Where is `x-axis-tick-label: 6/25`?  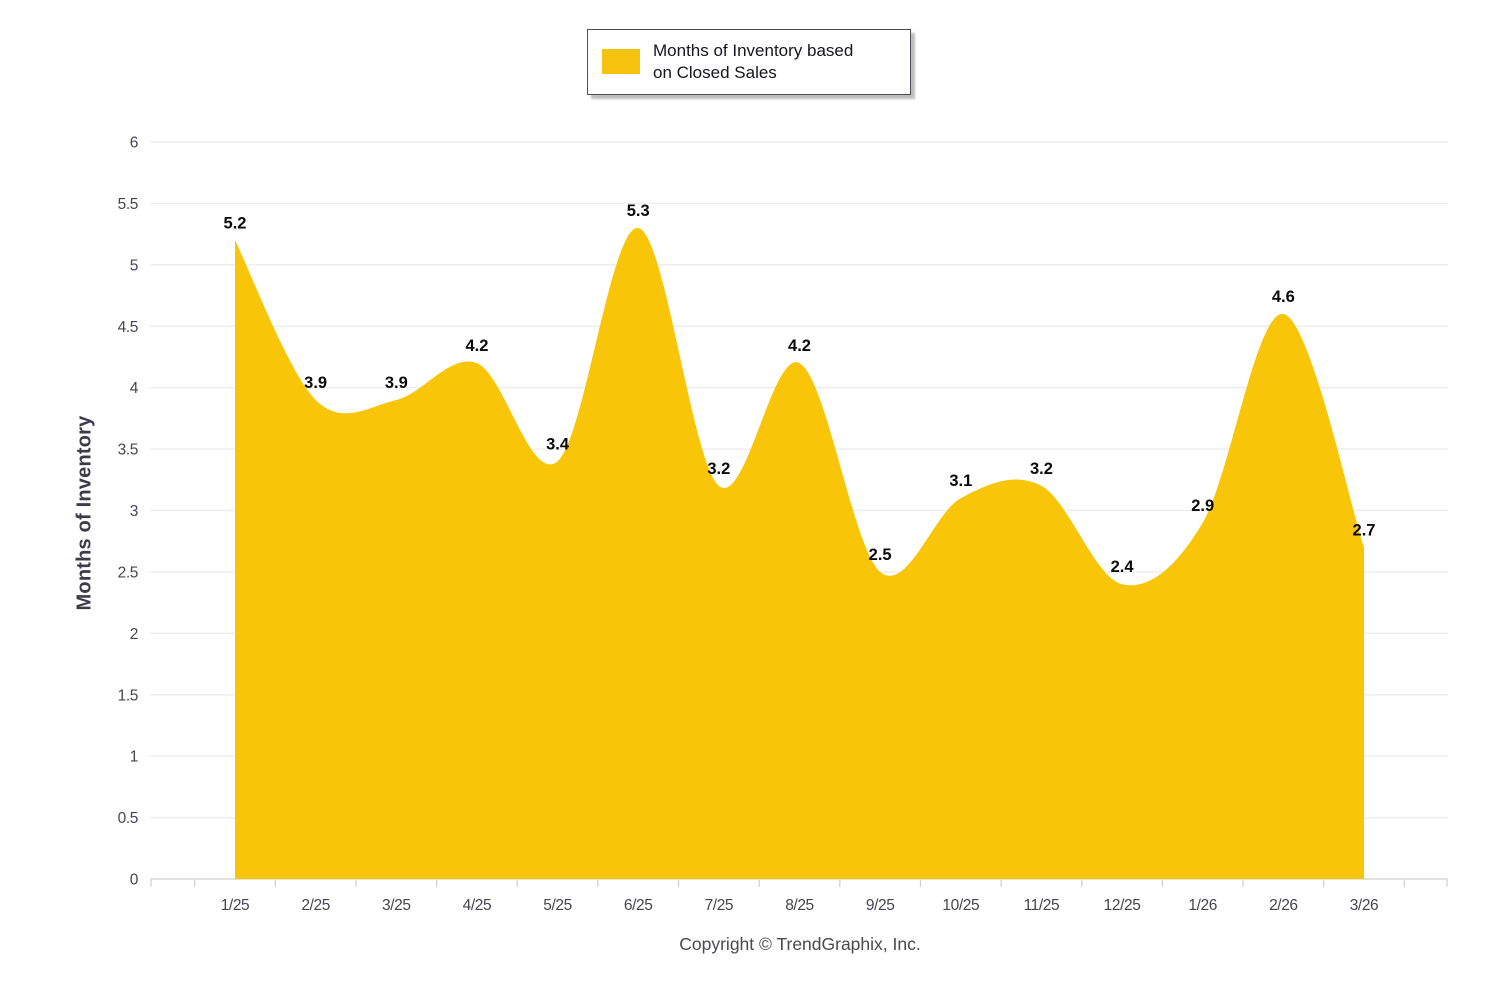 x-axis-tick-label: 6/25 is located at coordinates (638, 905).